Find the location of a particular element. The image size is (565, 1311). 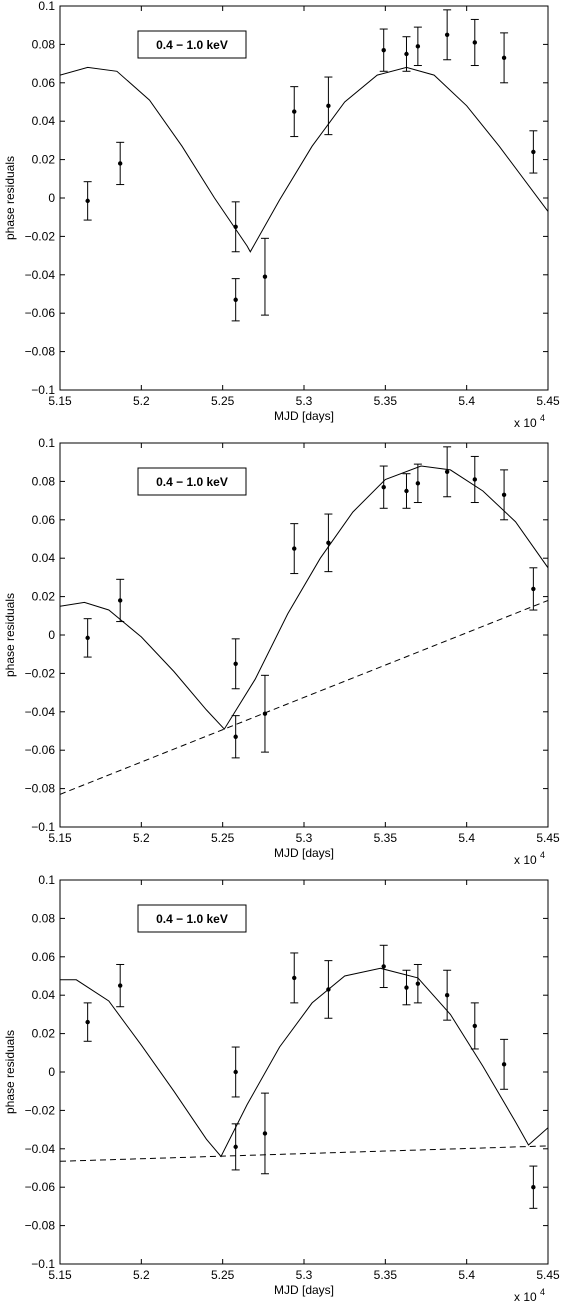

y-axis-label: phase residuals is located at coordinates (10, 635).